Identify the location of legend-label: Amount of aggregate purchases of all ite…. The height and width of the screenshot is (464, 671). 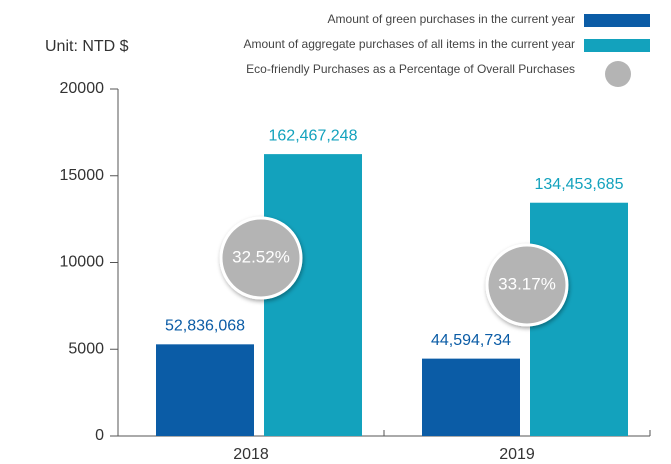
(409, 44).